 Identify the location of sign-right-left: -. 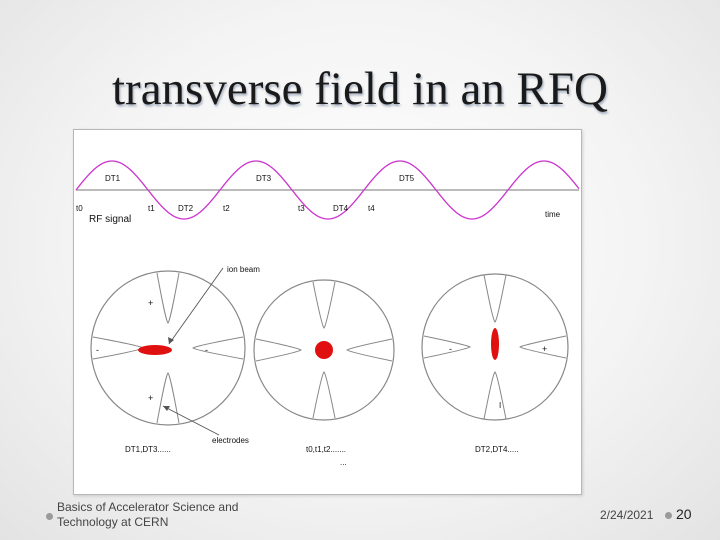
(450, 349).